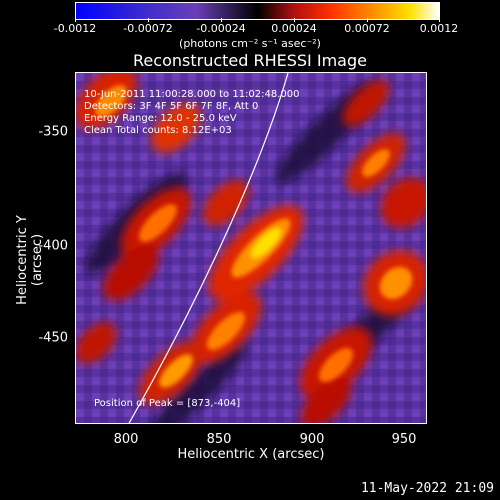 Image resolution: width=500 pixels, height=500 pixels. What do you see at coordinates (312, 439) in the screenshot?
I see `x-tick: 900` at bounding box center [312, 439].